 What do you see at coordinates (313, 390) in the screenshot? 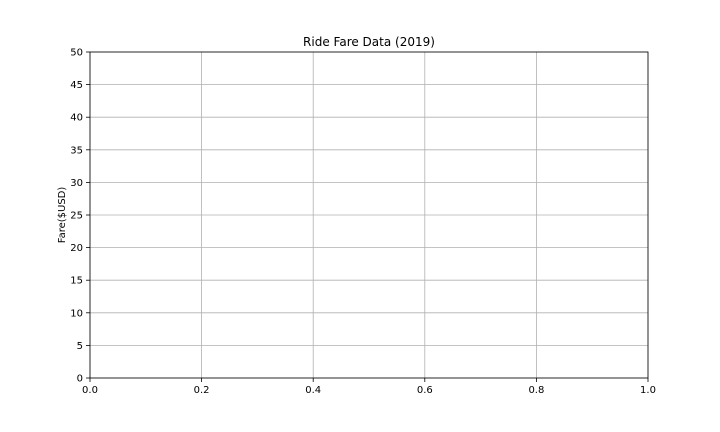
I see `x-tick-label: 0.4` at bounding box center [313, 390].